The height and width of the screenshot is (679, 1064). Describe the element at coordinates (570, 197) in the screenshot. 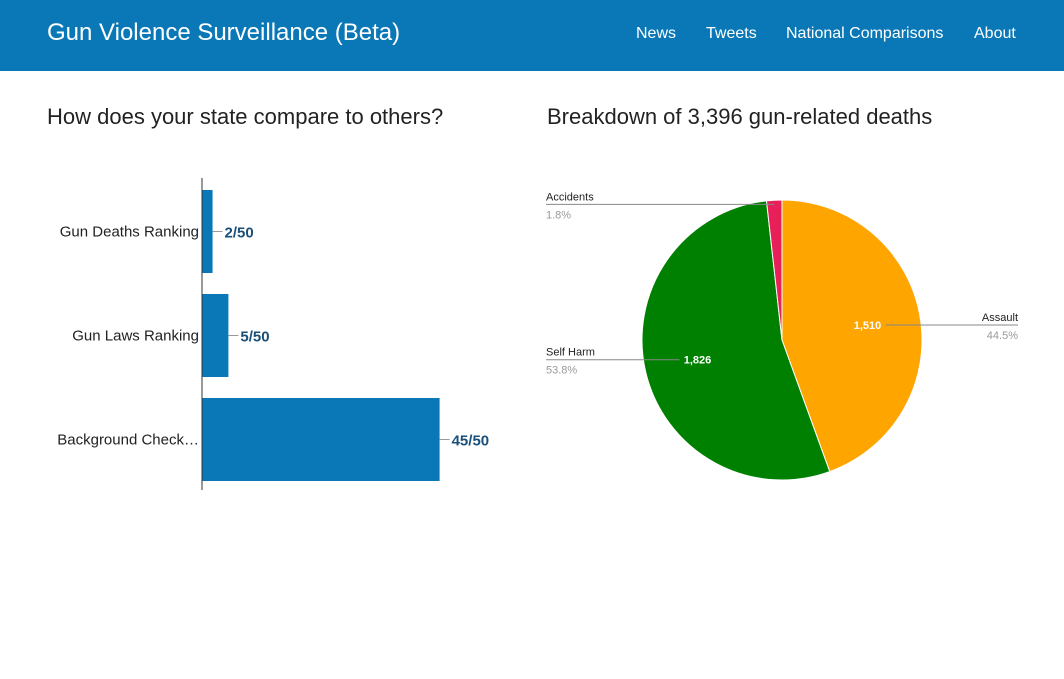

I see `pie-category-label: Accidents` at that location.